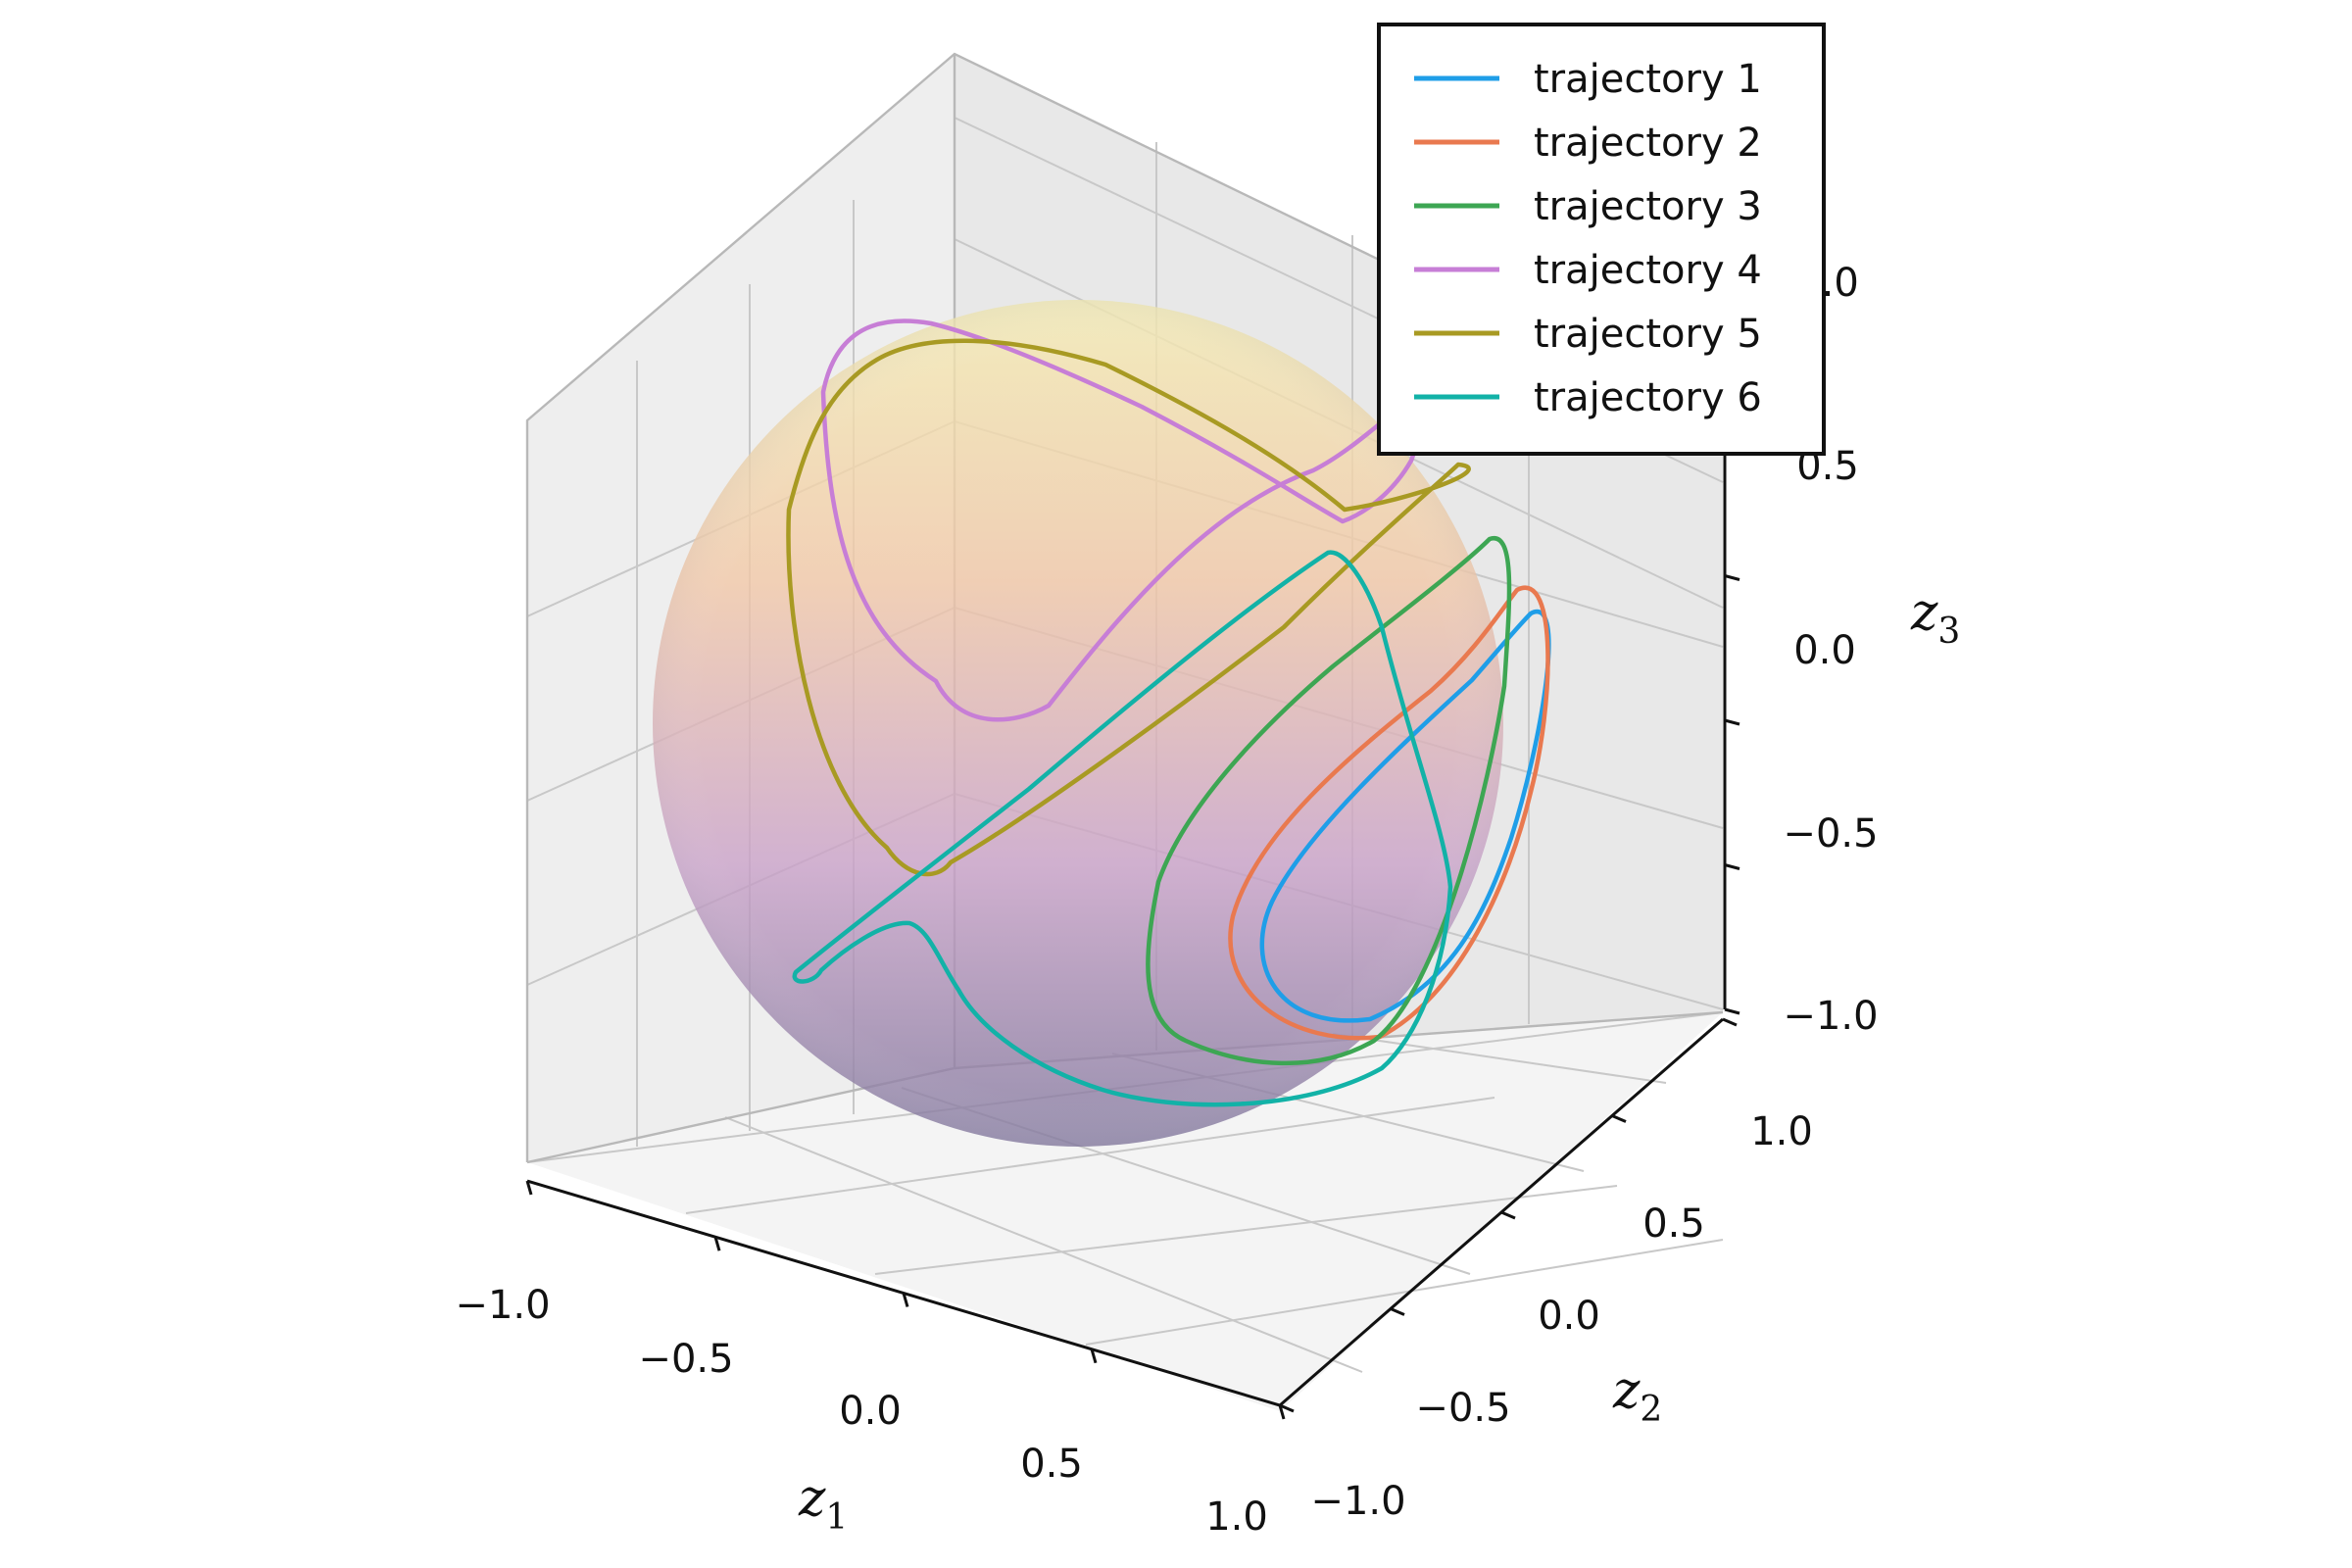  What do you see at coordinates (1637, 1395) in the screenshot?
I see `y-axis-label: z2` at bounding box center [1637, 1395].